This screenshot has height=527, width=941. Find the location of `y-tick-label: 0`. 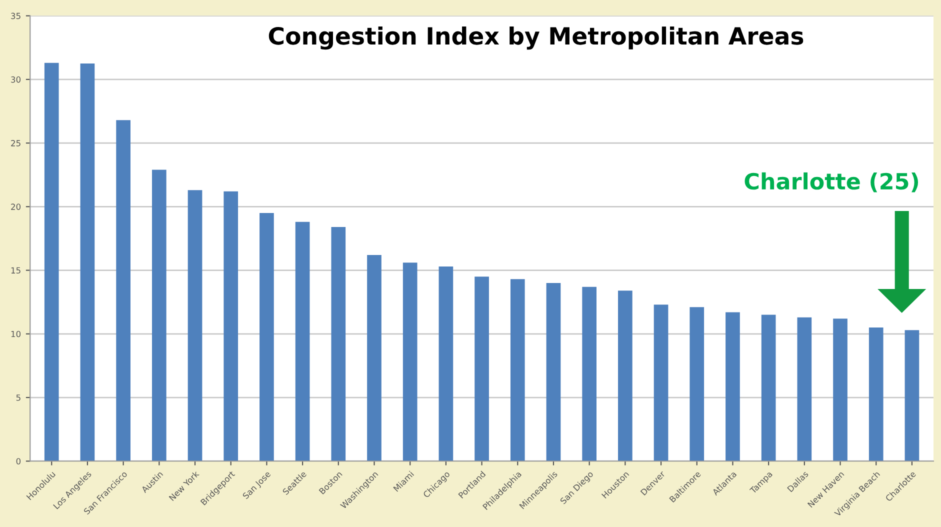

y-tick-label: 0 is located at coordinates (18, 461).